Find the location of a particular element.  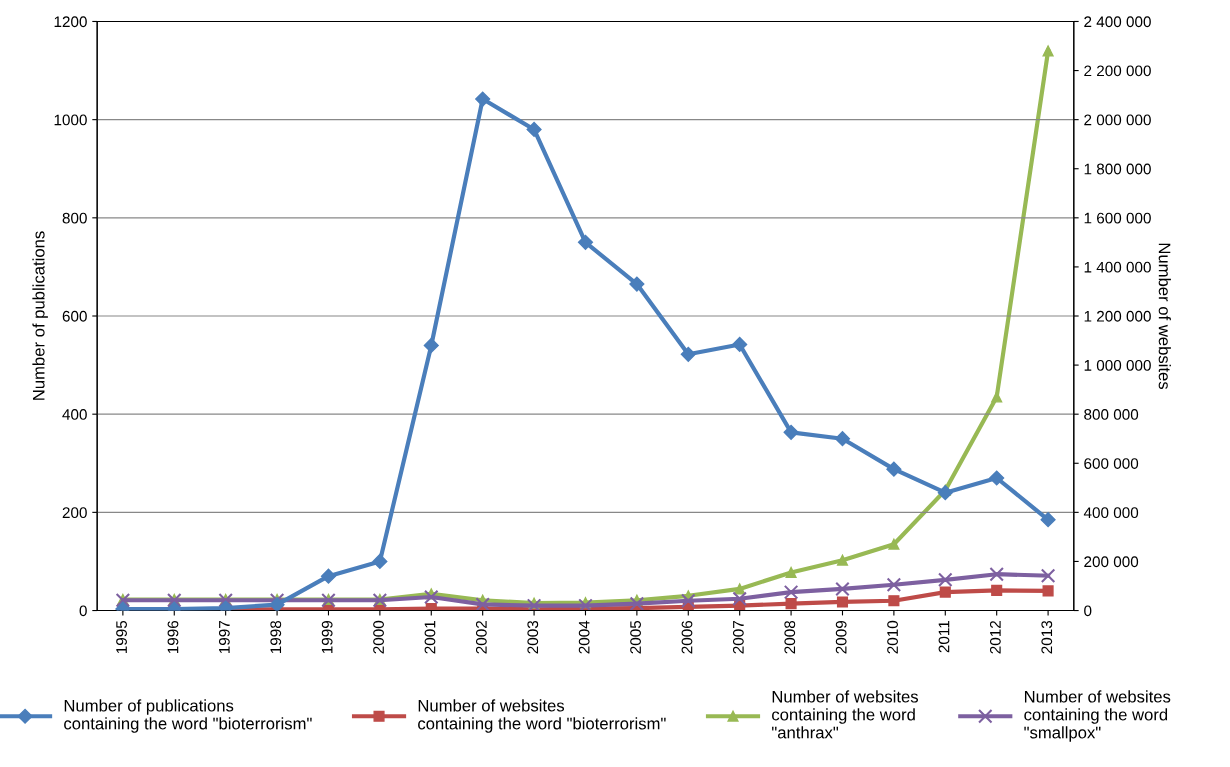

y2-tick-label: 1 200 000 is located at coordinates (1117, 316).